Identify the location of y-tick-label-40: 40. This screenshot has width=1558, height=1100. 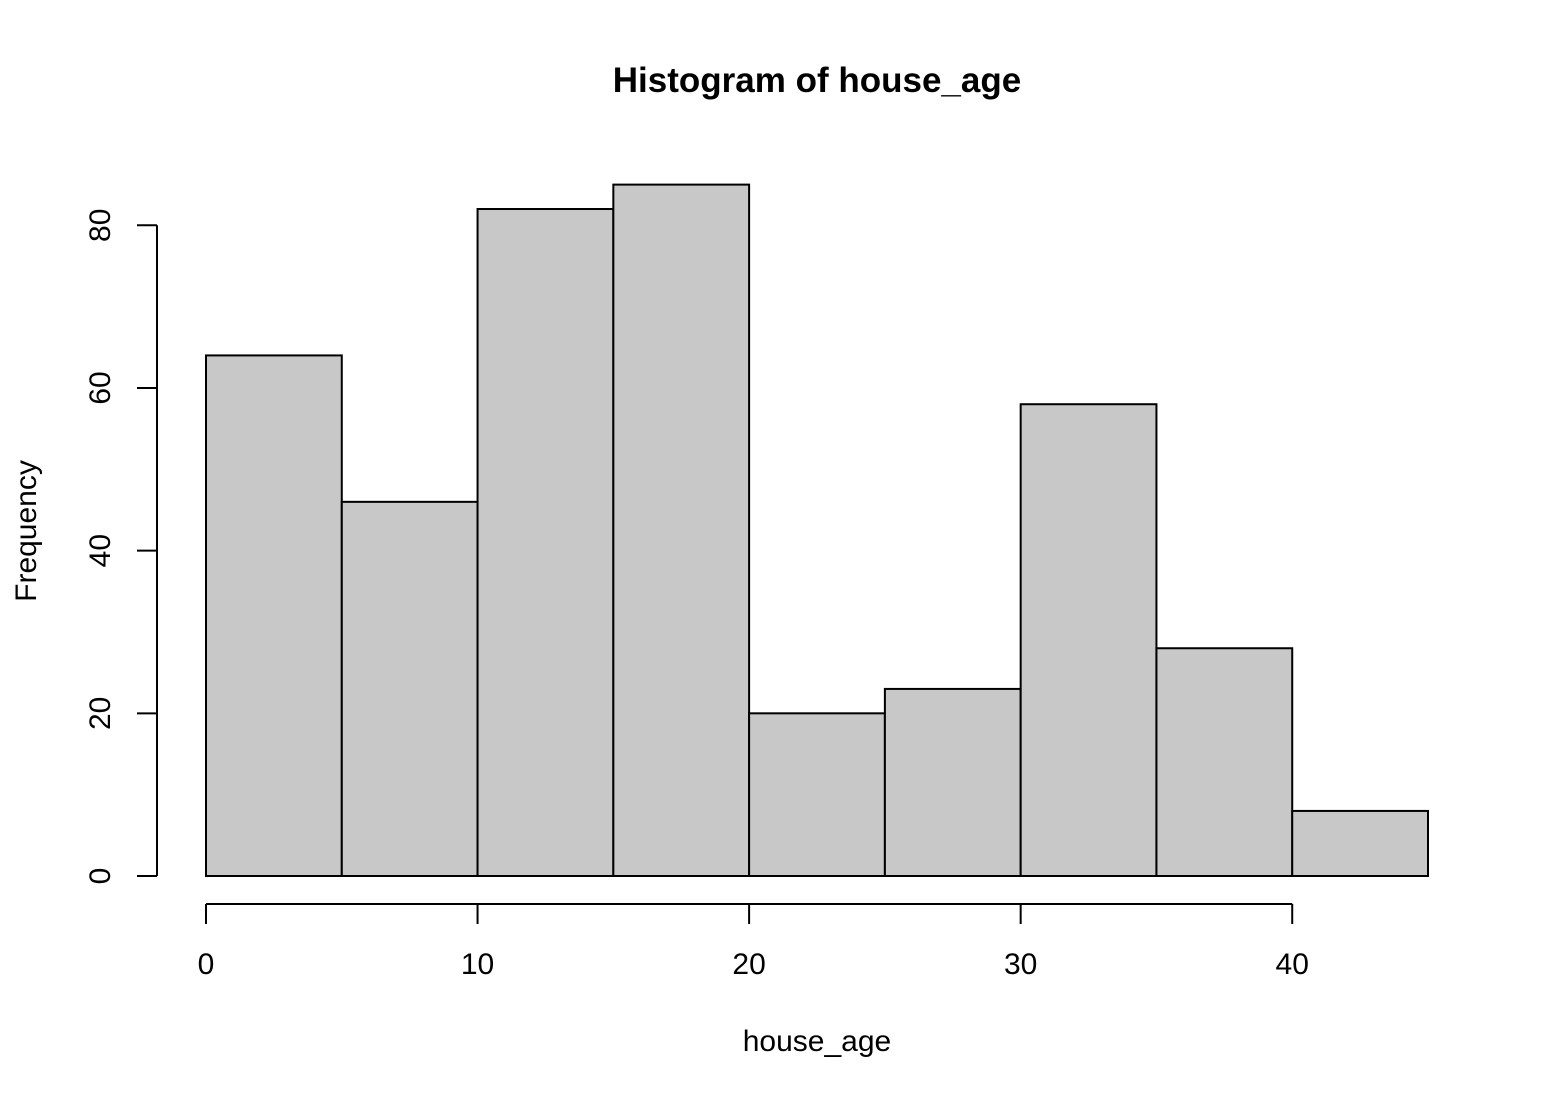
(100, 550).